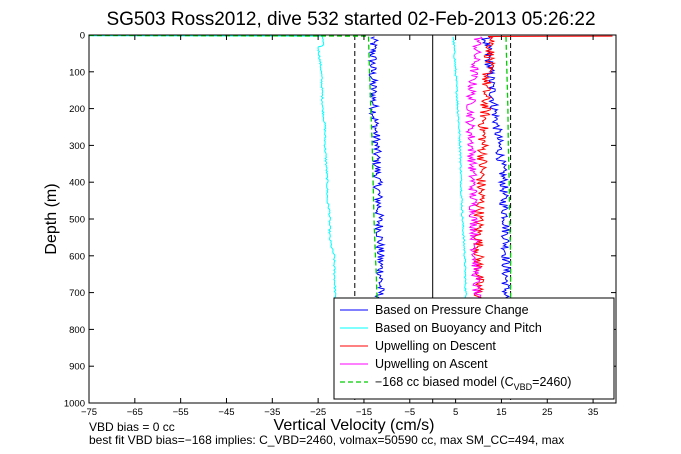 The image size is (681, 454). Describe the element at coordinates (272, 412) in the screenshot. I see `x-tick-label: −35` at that location.